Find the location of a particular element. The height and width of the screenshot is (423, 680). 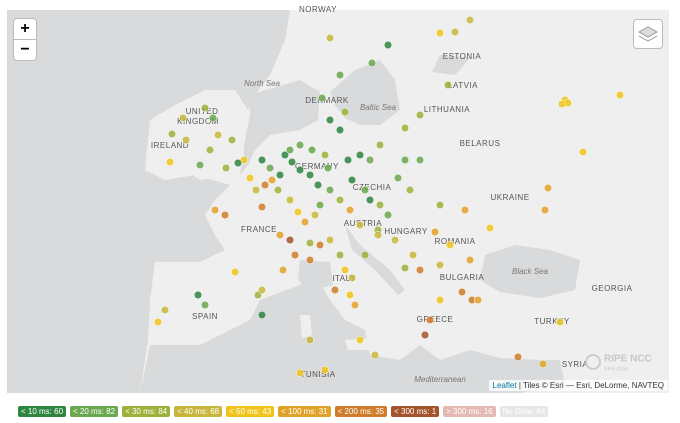

legend-item: < 300 ms: 1 is located at coordinates (415, 411).